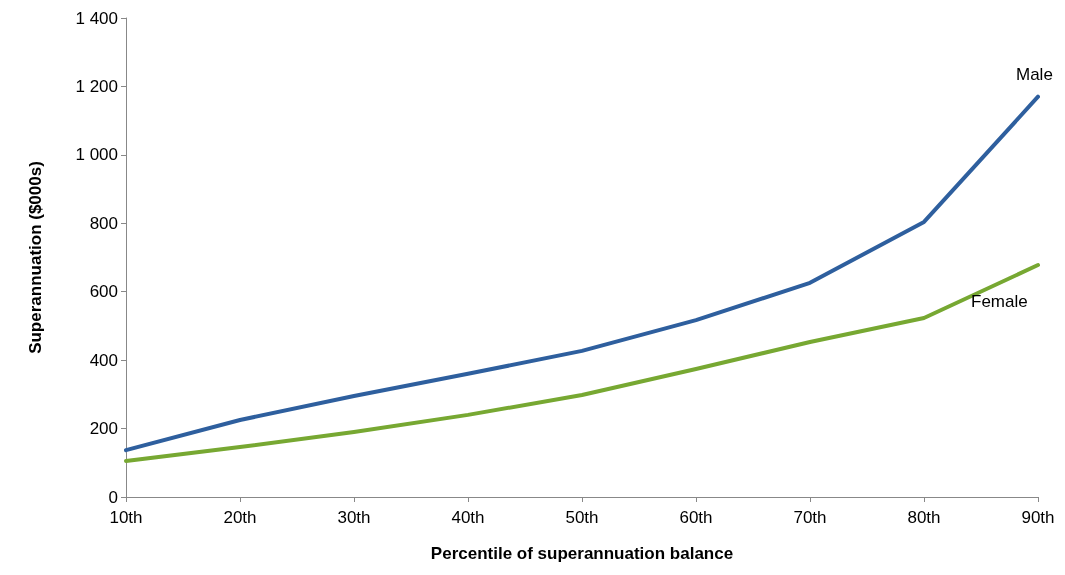 Image resolution: width=1065 pixels, height=575 pixels. What do you see at coordinates (103, 360) in the screenshot?
I see `y-tick-label: 400` at bounding box center [103, 360].